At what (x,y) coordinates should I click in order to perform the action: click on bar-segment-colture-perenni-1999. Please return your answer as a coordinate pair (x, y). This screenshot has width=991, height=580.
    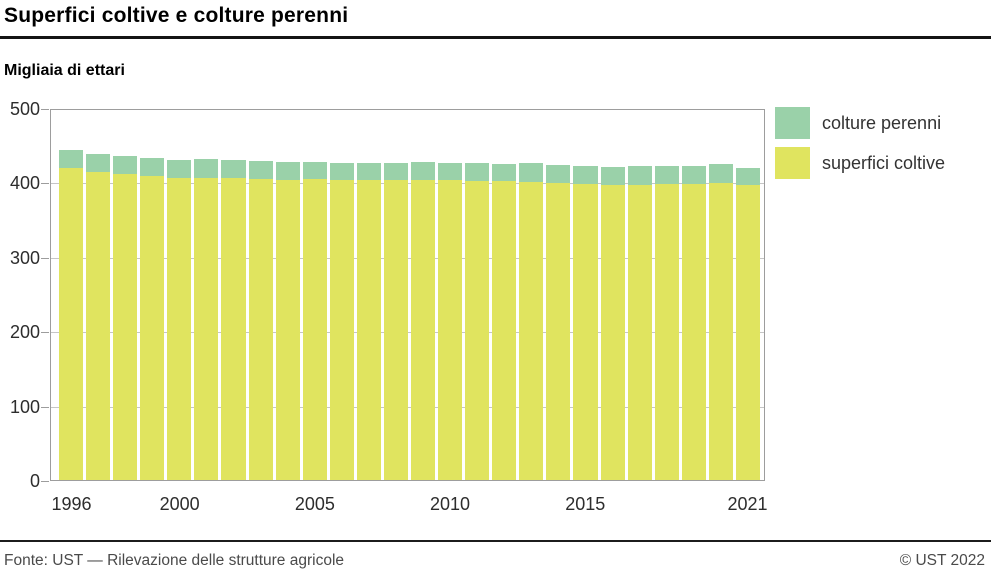
    Looking at the image, I should click on (152, 167).